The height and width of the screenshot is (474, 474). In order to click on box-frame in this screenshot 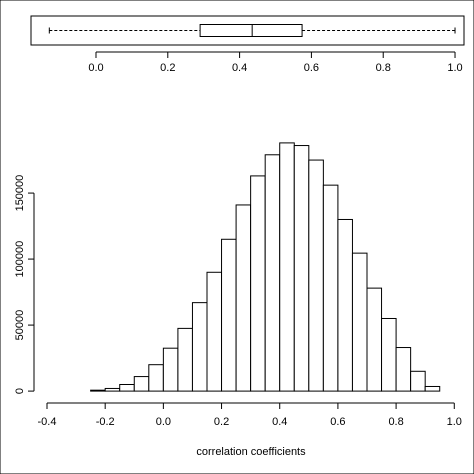, I will do `click(247, 30)`.